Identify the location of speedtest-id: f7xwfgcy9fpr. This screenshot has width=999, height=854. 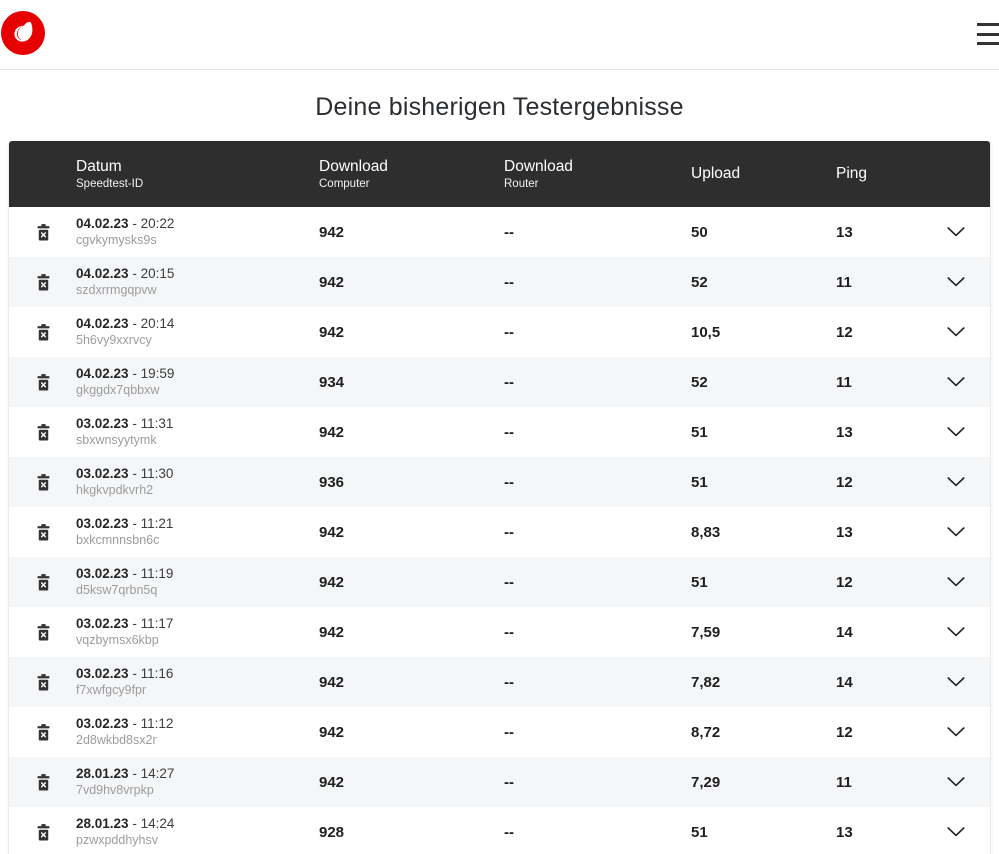
(111, 690).